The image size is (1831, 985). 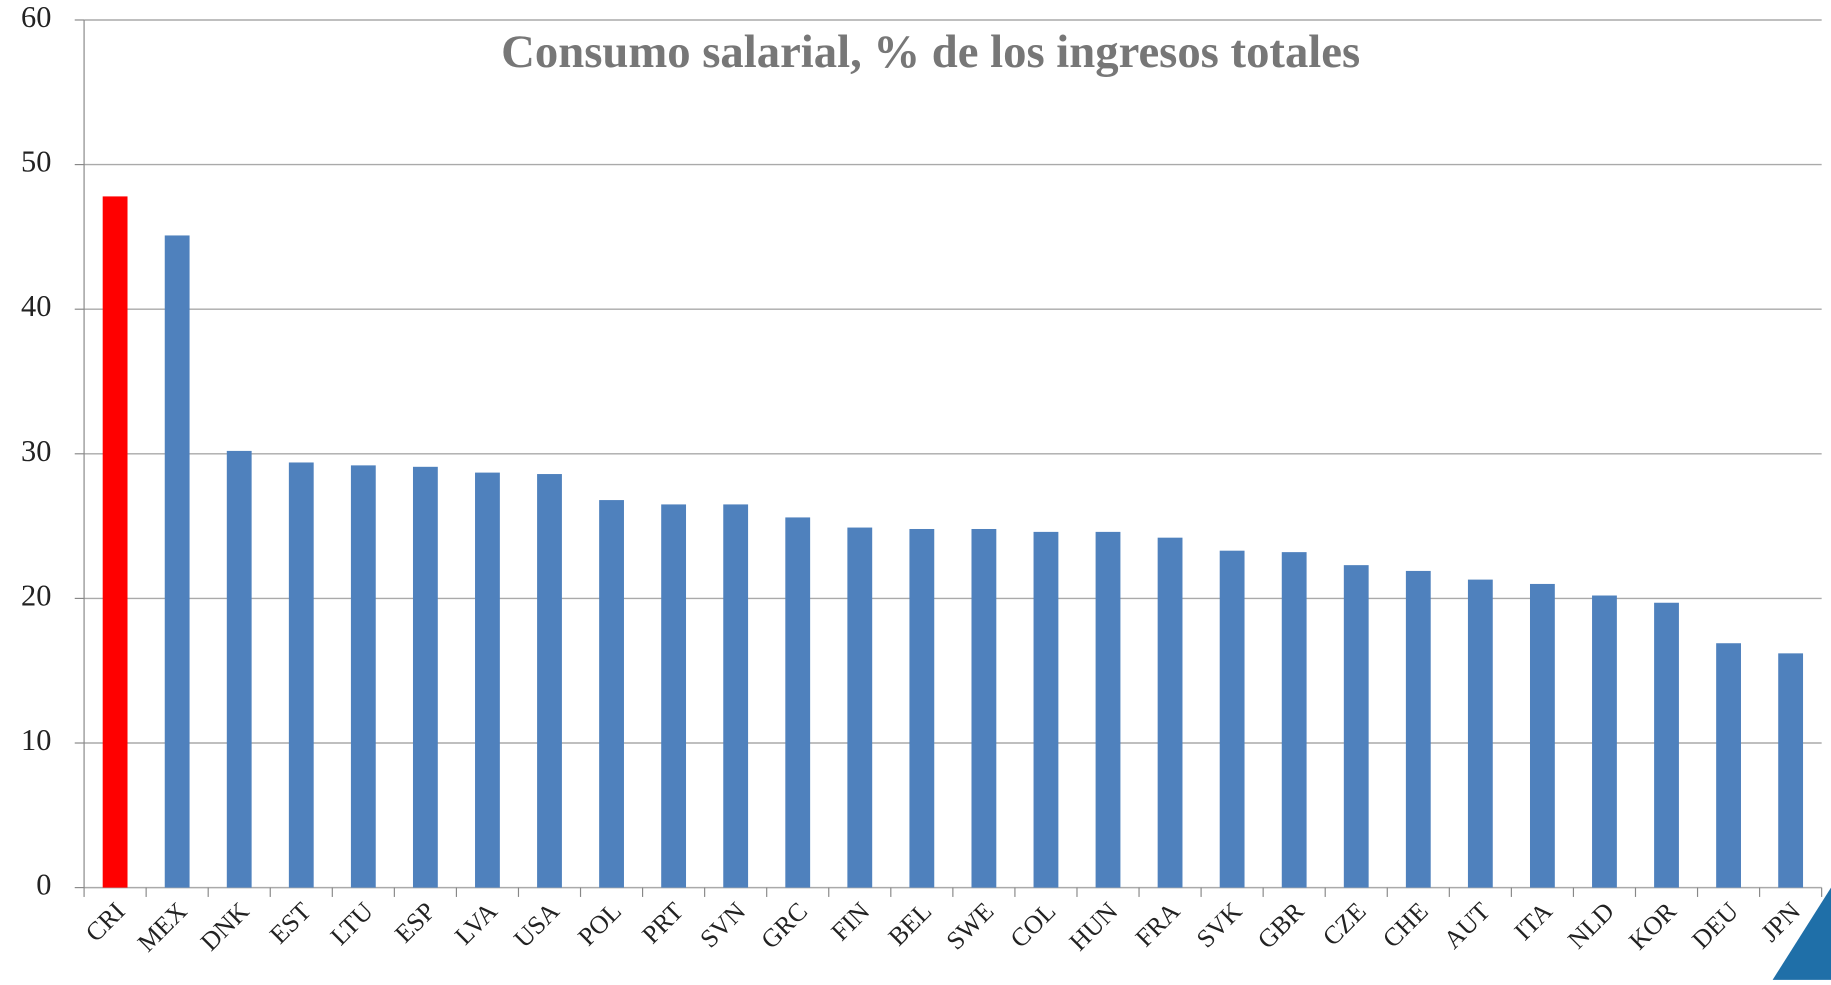 I want to click on x-tick-label: SVN, so click(x=722, y=925).